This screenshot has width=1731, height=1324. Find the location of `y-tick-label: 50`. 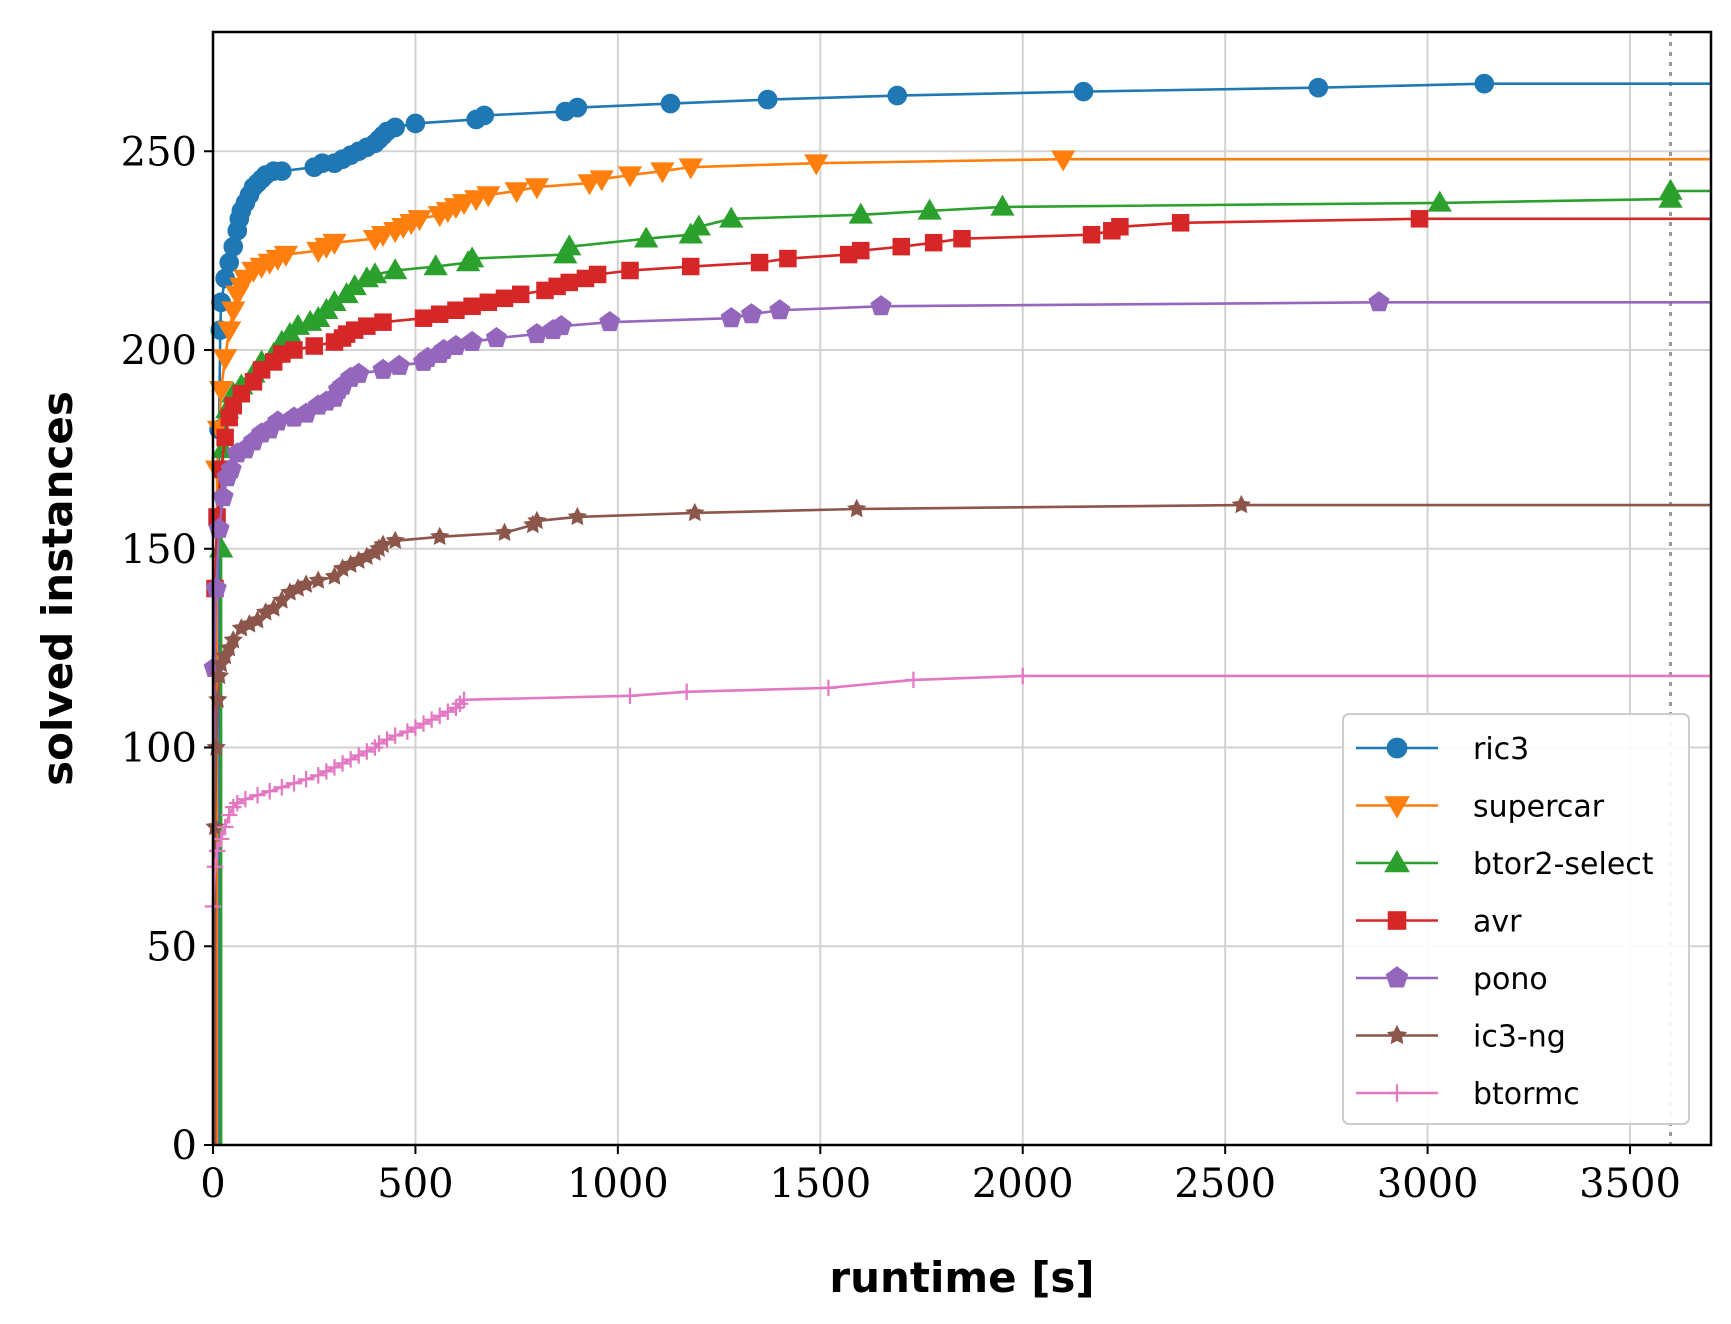

y-tick-label: 50 is located at coordinates (171, 947).